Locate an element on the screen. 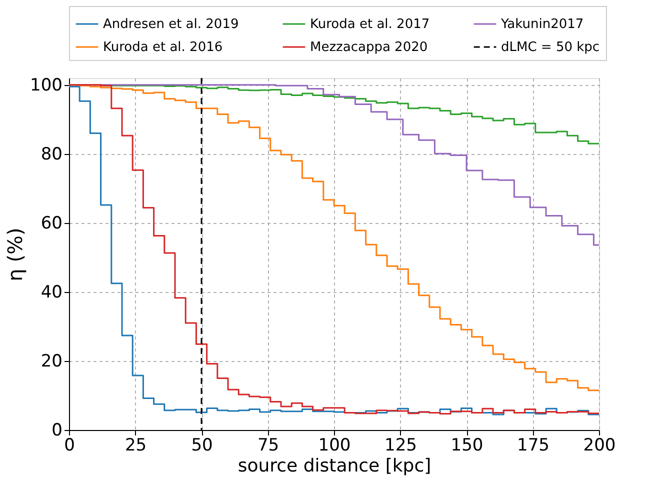 This screenshot has width=645, height=491. x-tick-label: 75 is located at coordinates (268, 446).